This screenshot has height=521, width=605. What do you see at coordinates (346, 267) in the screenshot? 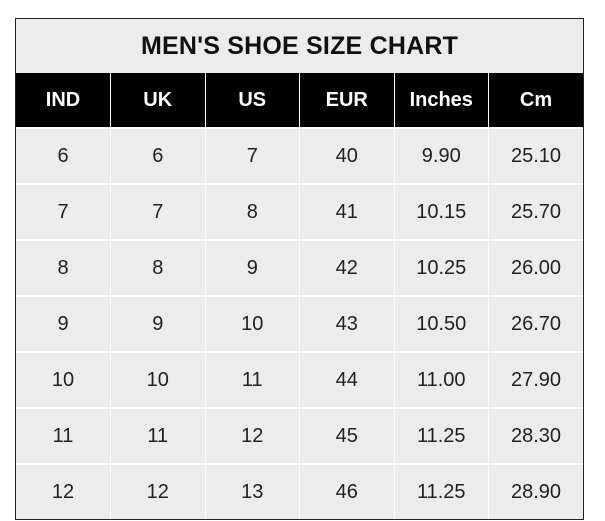
I see `table-cell: 42` at bounding box center [346, 267].